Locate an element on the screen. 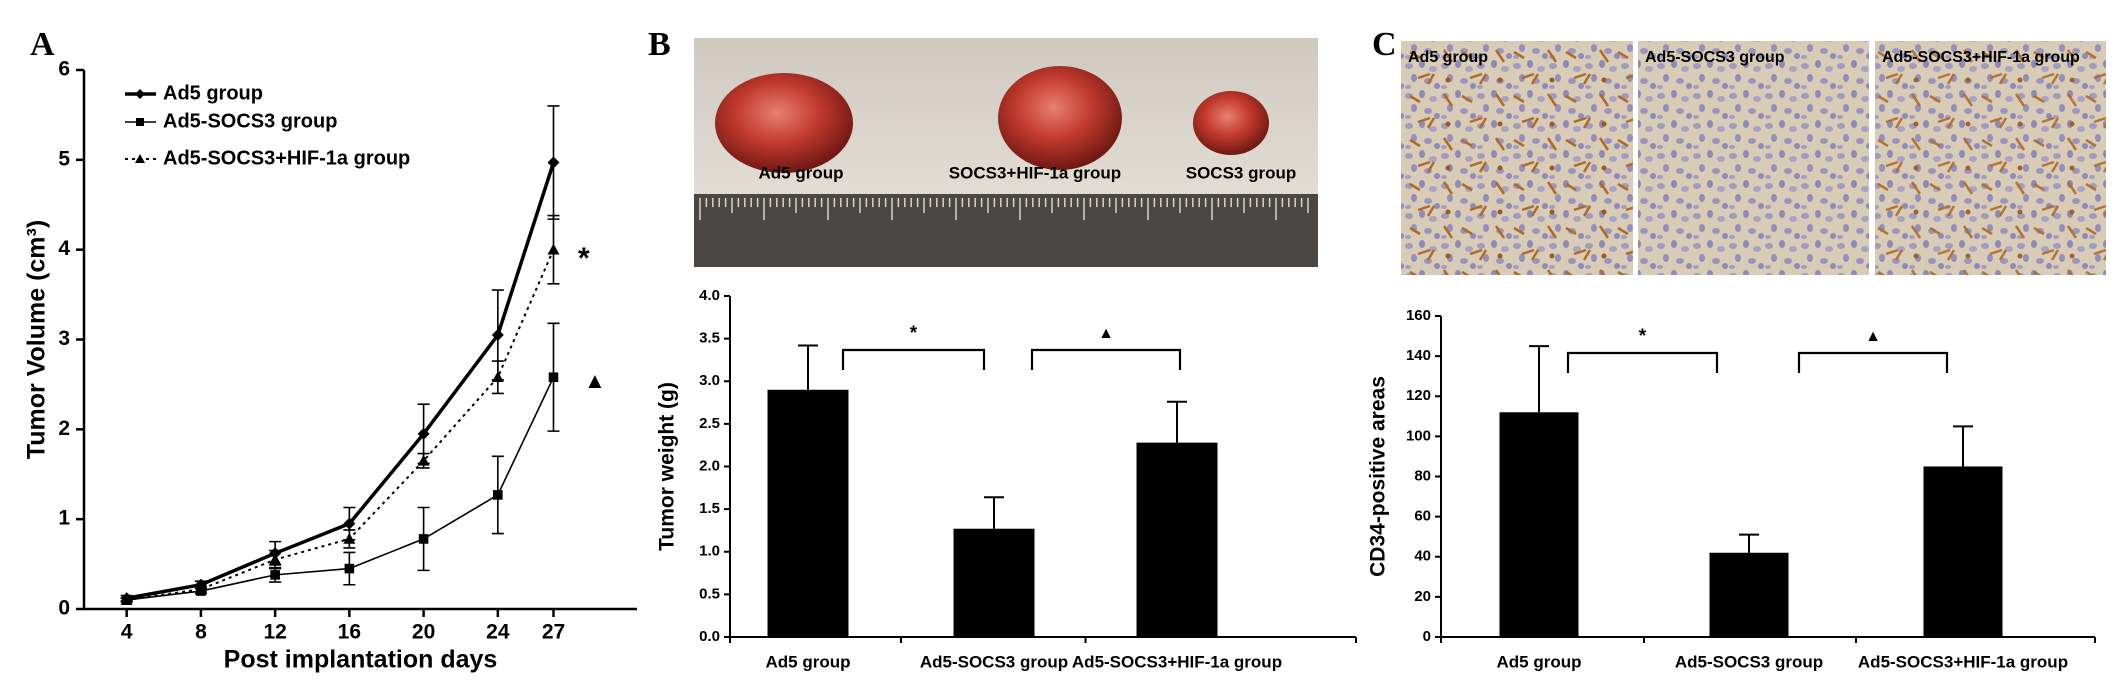  legend-label: Ad5 group is located at coordinates (213, 93).